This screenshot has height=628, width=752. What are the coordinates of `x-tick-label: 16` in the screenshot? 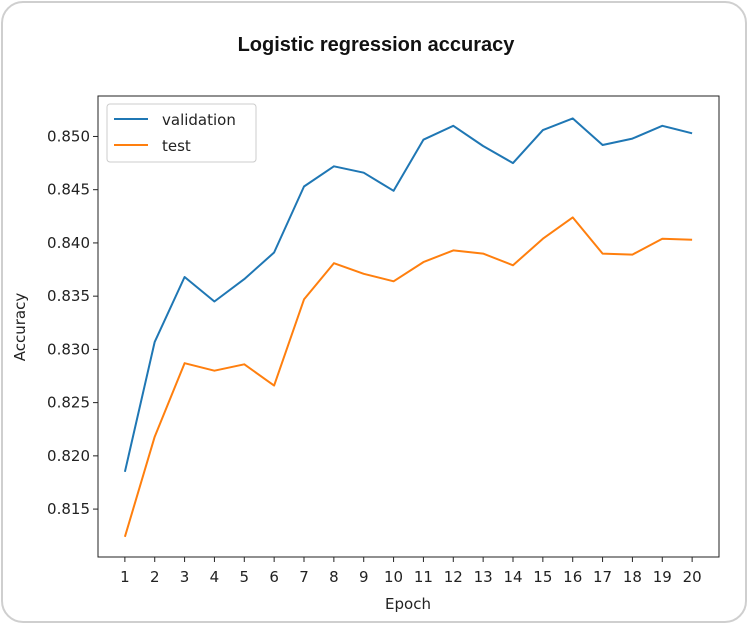 It's located at (572, 577).